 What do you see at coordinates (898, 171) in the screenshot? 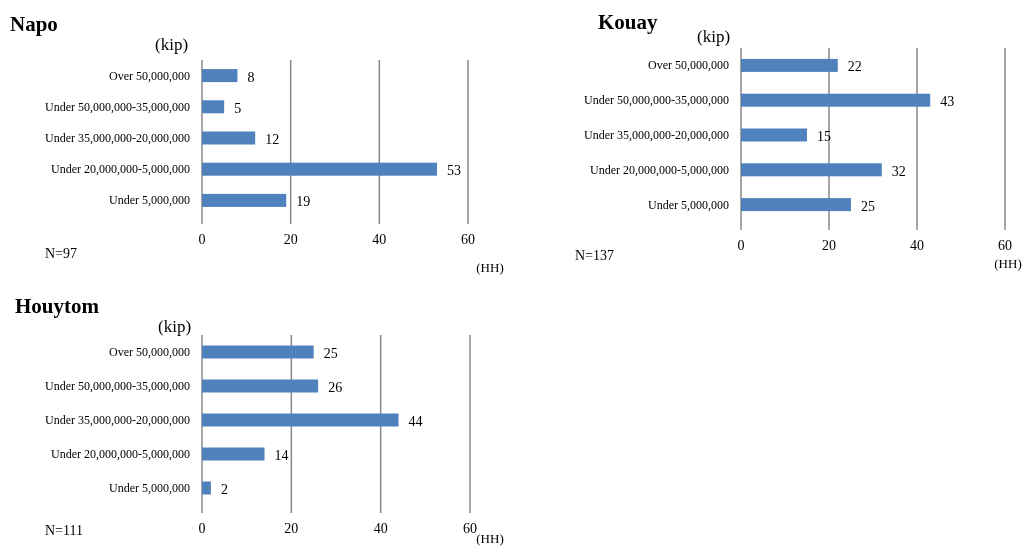
I see `data-label: 32` at bounding box center [898, 171].